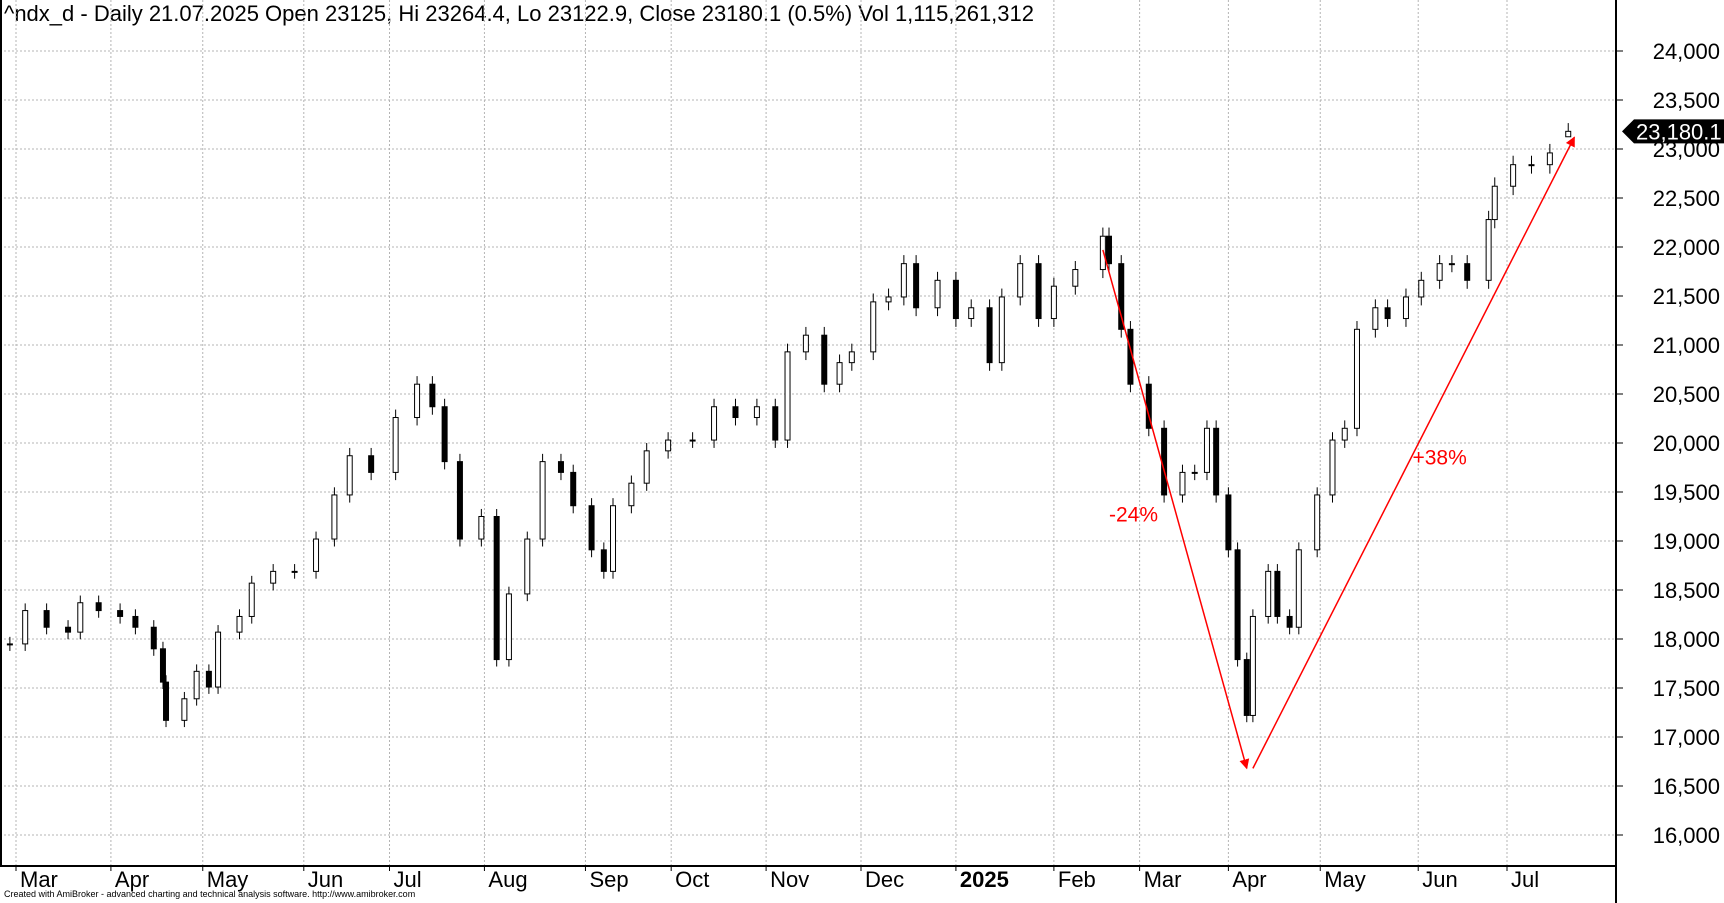  What do you see at coordinates (1439, 458) in the screenshot?
I see `annotation-label: +38%` at bounding box center [1439, 458].